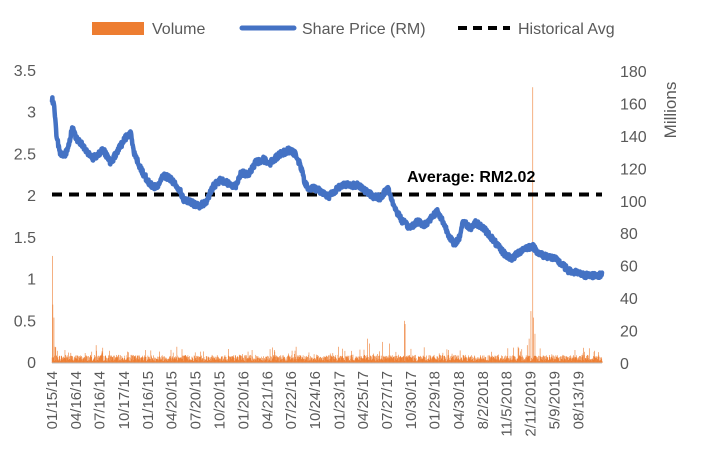 This screenshot has width=706, height=469. I want to click on x-tick-label: 07/20/15, so click(195, 400).